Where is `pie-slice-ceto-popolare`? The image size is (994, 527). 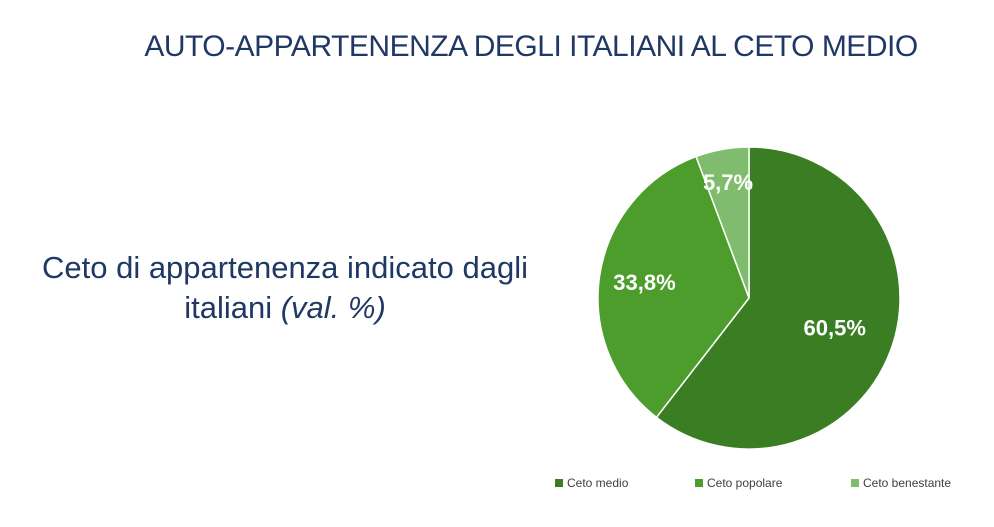 pie-slice-ceto-popolare is located at coordinates (673, 287).